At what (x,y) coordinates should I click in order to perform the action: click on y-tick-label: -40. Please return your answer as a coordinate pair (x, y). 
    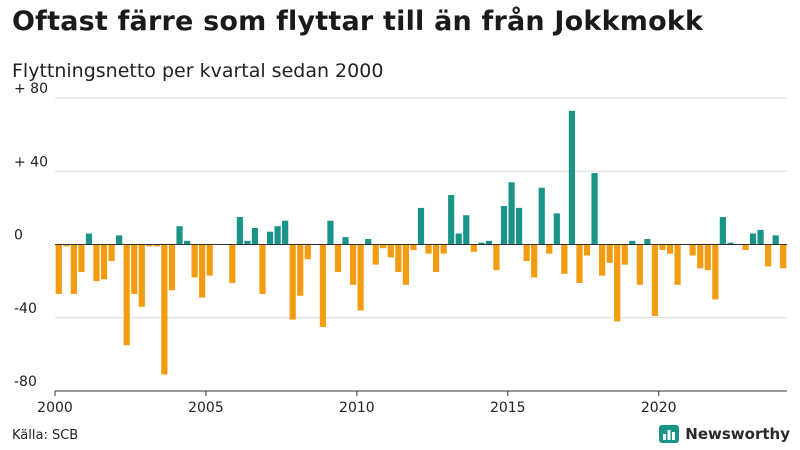
    Looking at the image, I should click on (25, 309).